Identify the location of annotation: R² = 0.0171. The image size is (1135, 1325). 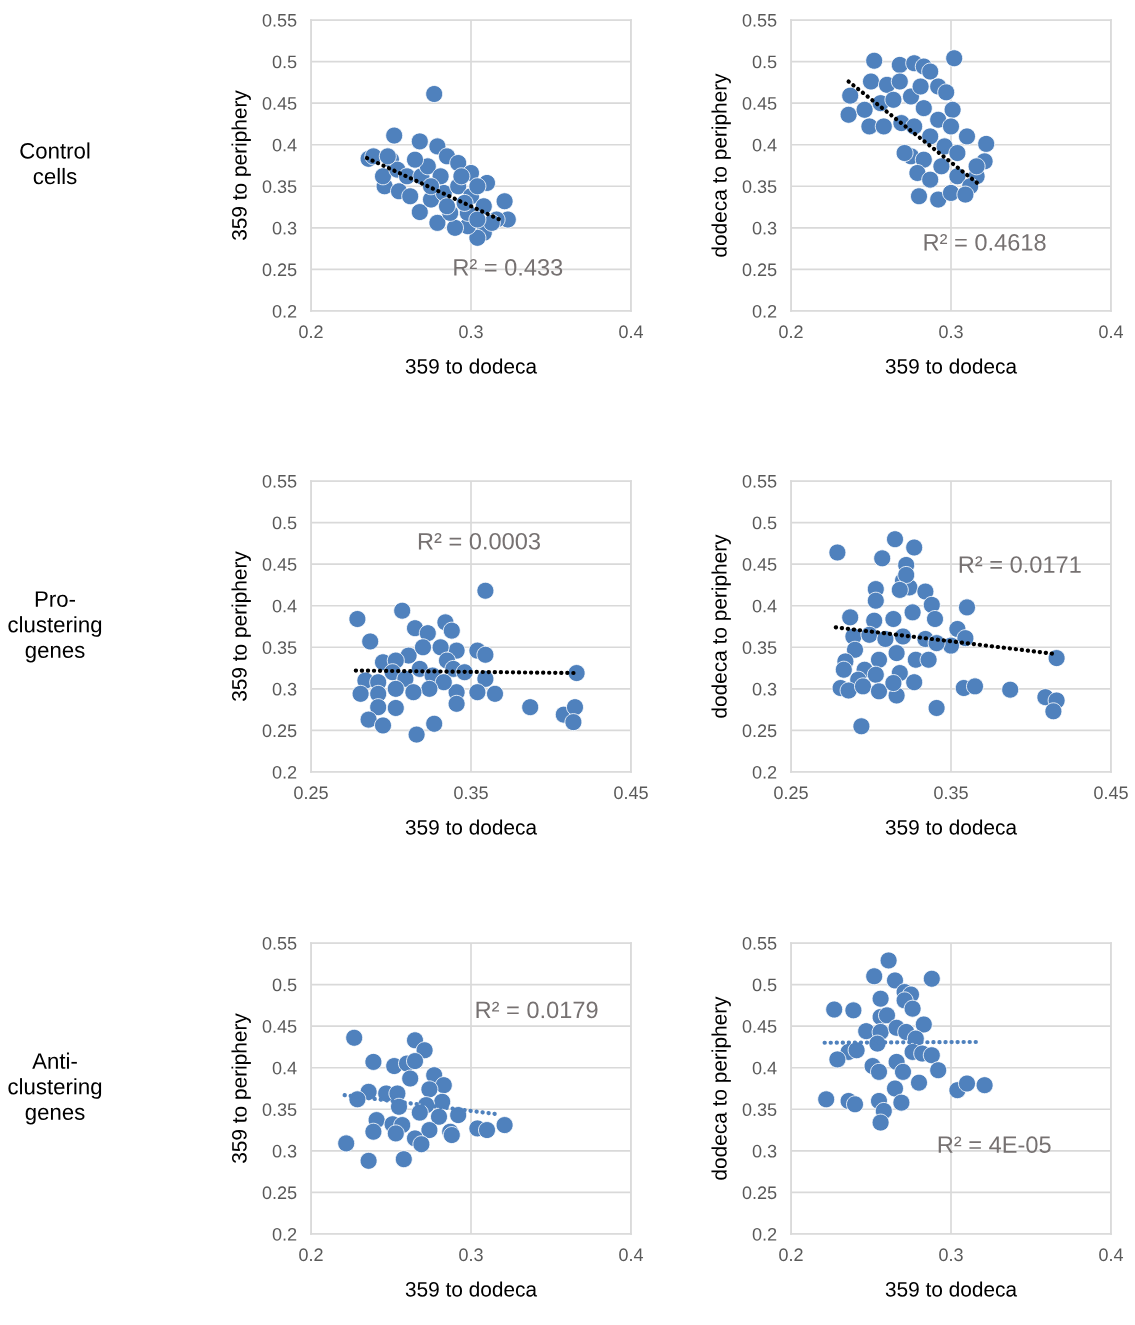
(1020, 564).